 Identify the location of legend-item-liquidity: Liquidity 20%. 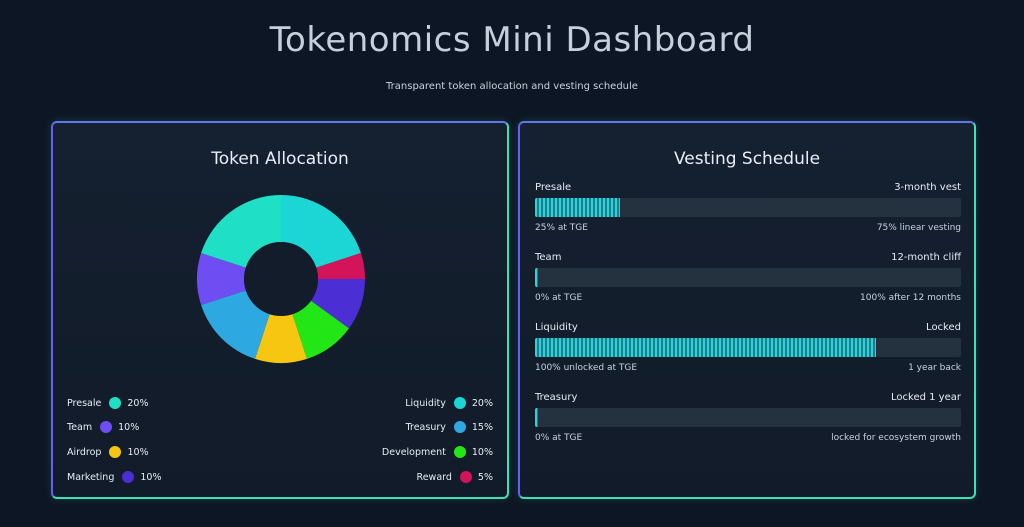
(449, 403).